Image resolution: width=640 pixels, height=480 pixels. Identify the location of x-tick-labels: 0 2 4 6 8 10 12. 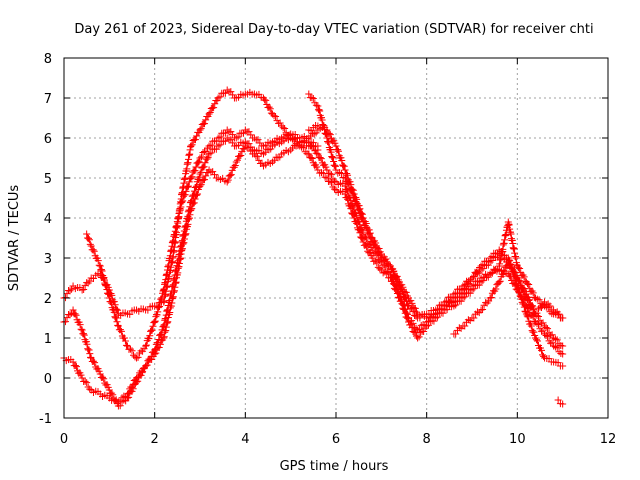
(338, 439).